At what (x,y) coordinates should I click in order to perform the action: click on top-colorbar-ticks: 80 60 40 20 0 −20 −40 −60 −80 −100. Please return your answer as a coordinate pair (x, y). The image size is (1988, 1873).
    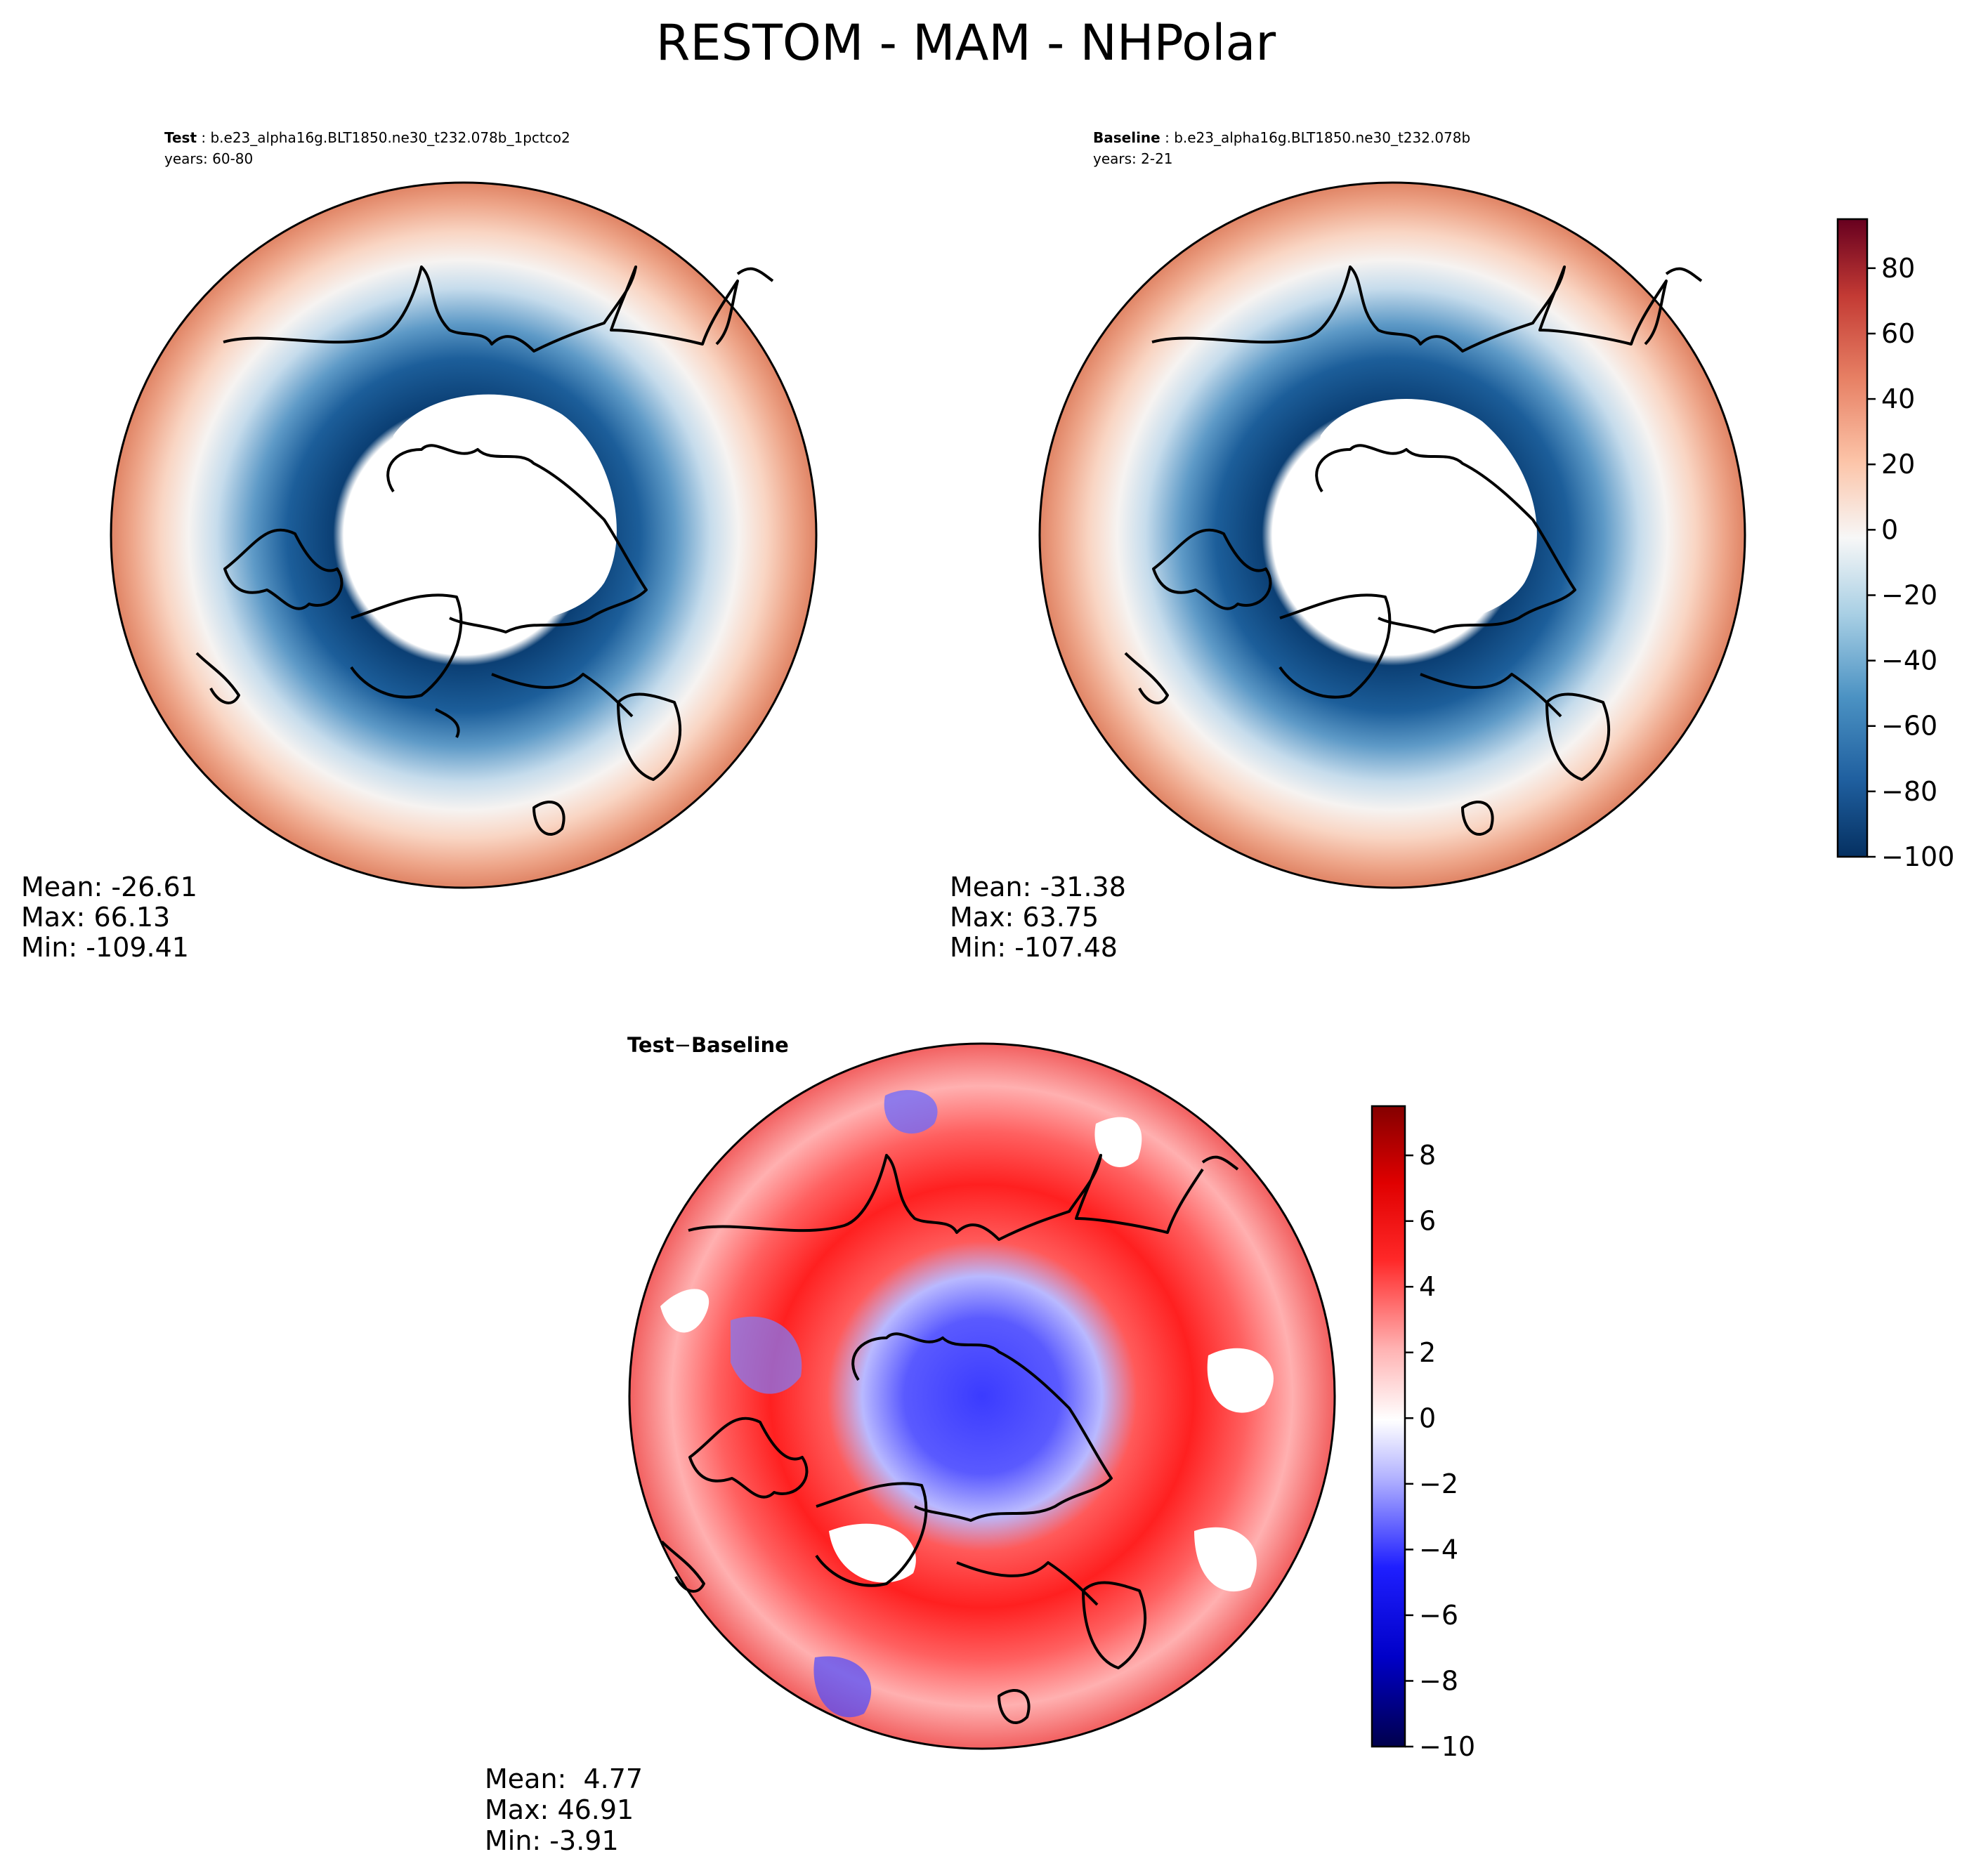
    Looking at the image, I should click on (1910, 562).